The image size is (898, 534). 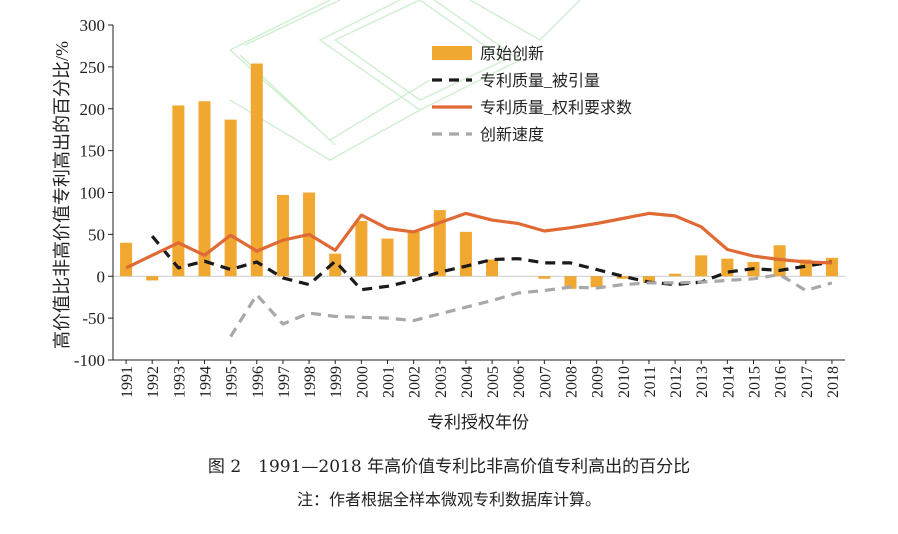 What do you see at coordinates (310, 382) in the screenshot?
I see `x-tick-label: 1998` at bounding box center [310, 382].